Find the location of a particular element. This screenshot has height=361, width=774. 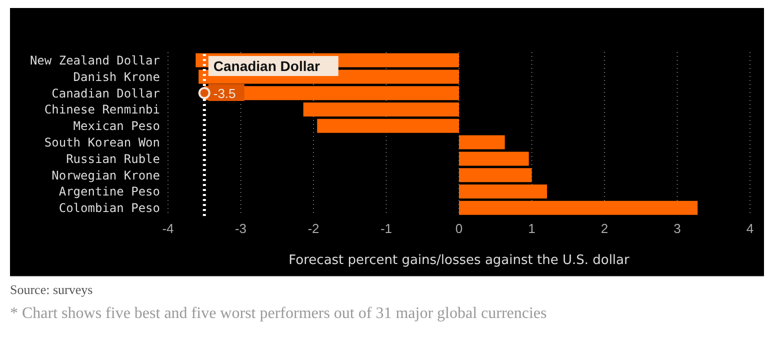

y-tick-label: Argentine Peso is located at coordinates (109, 191).